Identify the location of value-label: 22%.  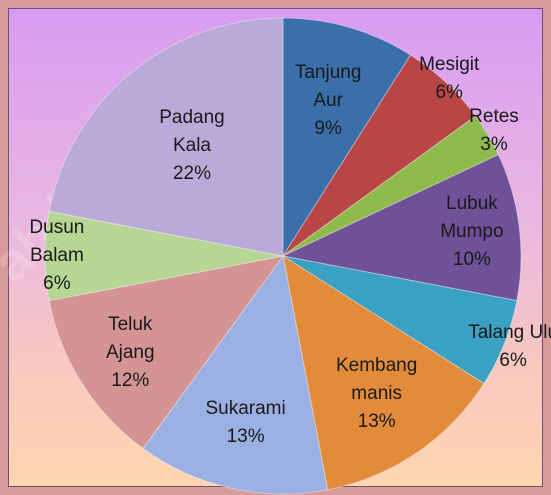
(191, 173).